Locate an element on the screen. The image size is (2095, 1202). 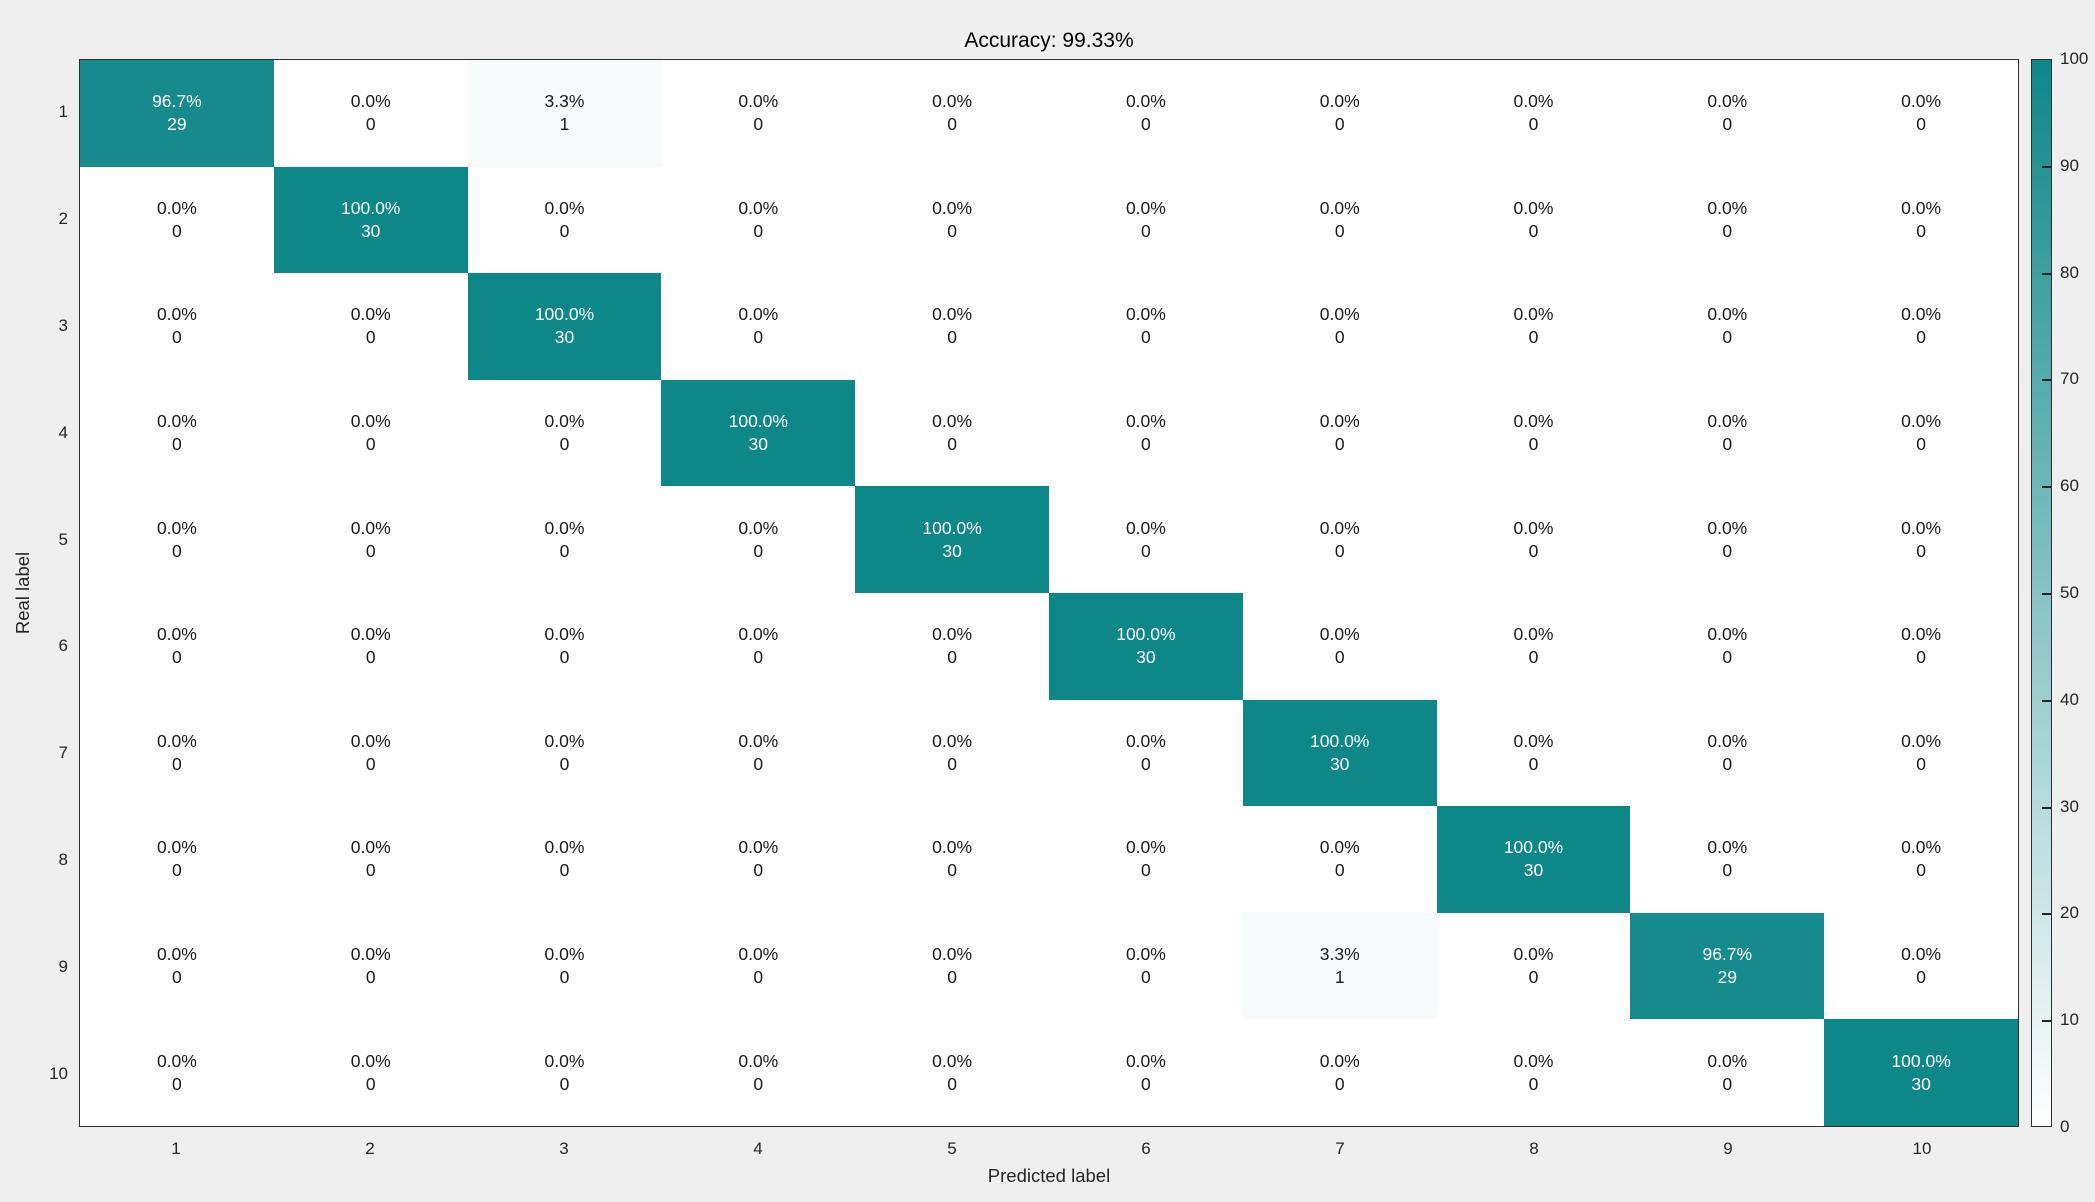
y-axis-tick-labels: 1 2 3 4 5 6 7 8 9 10 is located at coordinates (34, 593).